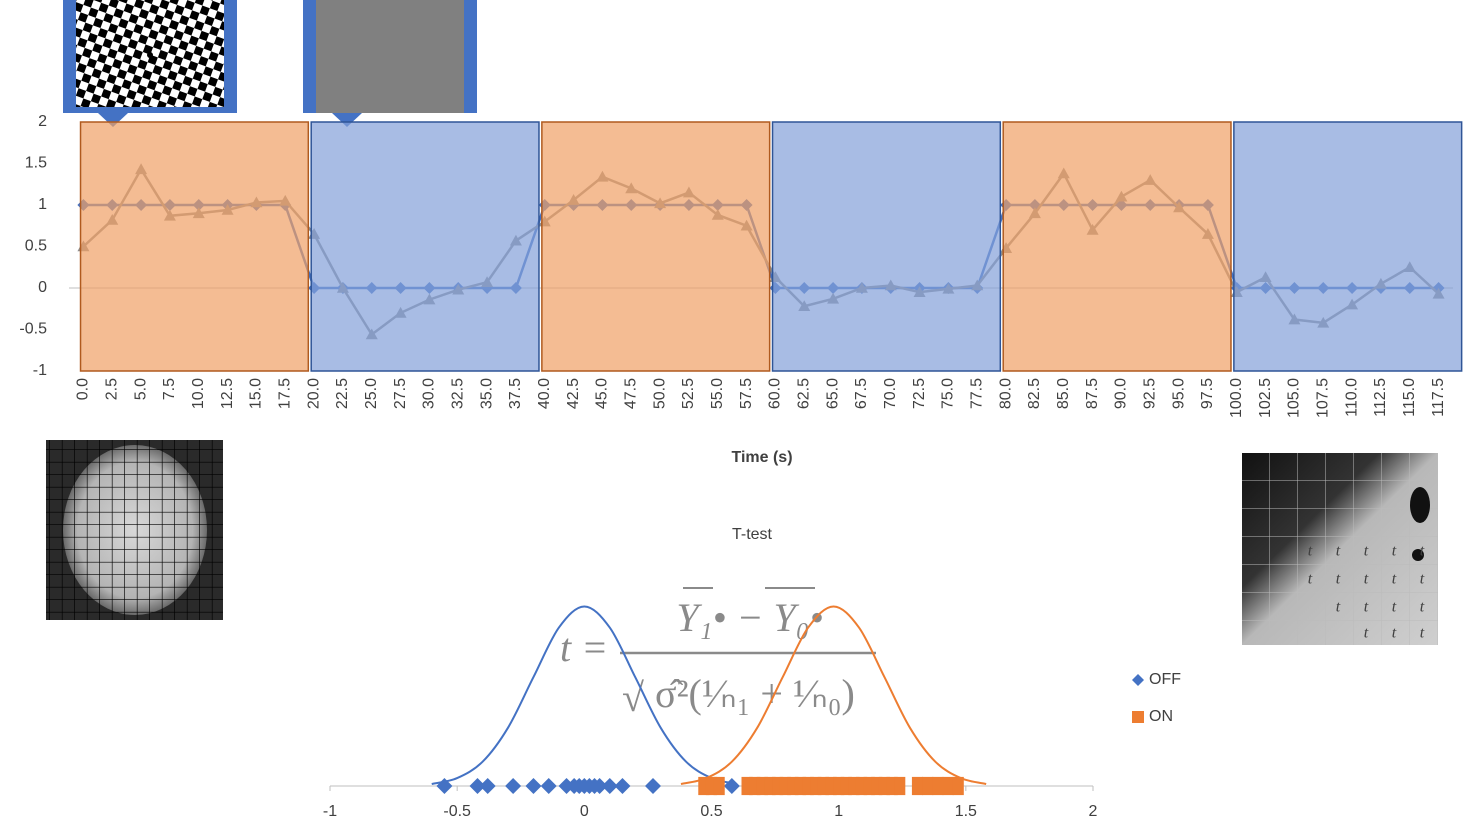  What do you see at coordinates (1380, 397) in the screenshot?
I see `x-tick-label: 112.5` at bounding box center [1380, 397].